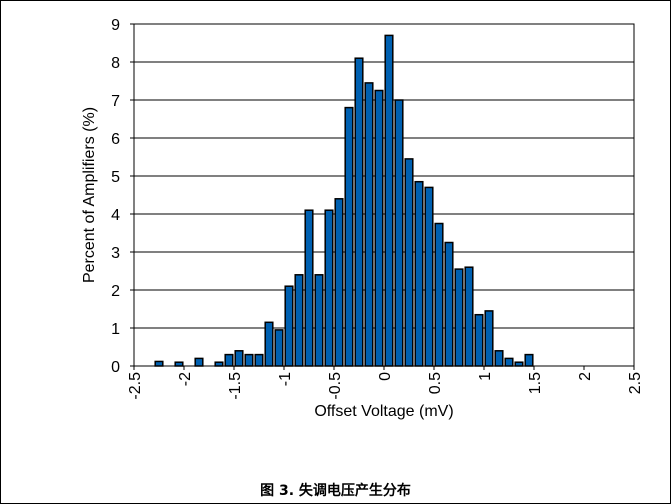 The width and height of the screenshot is (671, 504). Describe the element at coordinates (535, 383) in the screenshot. I see `x-tick-label: 1.5` at that location.